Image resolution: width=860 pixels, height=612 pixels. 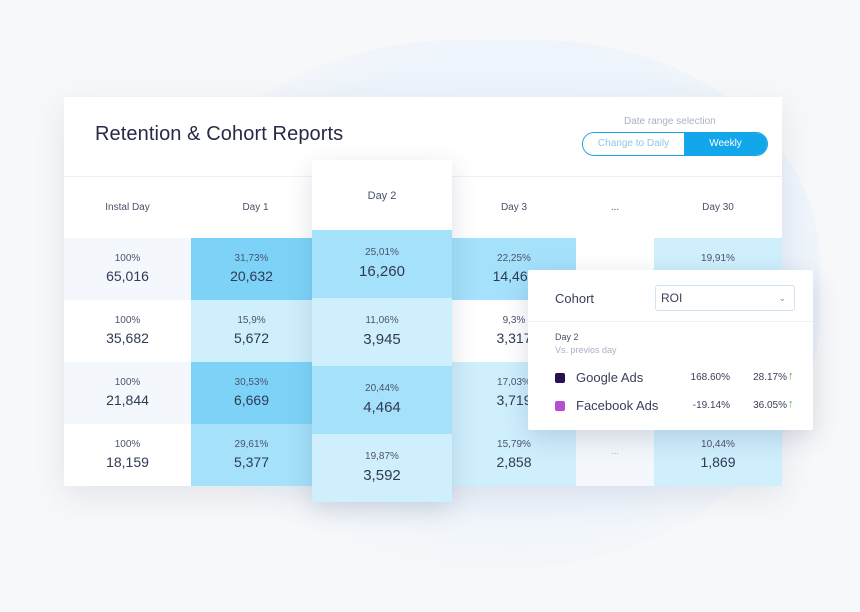 I want to click on chevron-down-icon: ⌄, so click(x=782, y=298).